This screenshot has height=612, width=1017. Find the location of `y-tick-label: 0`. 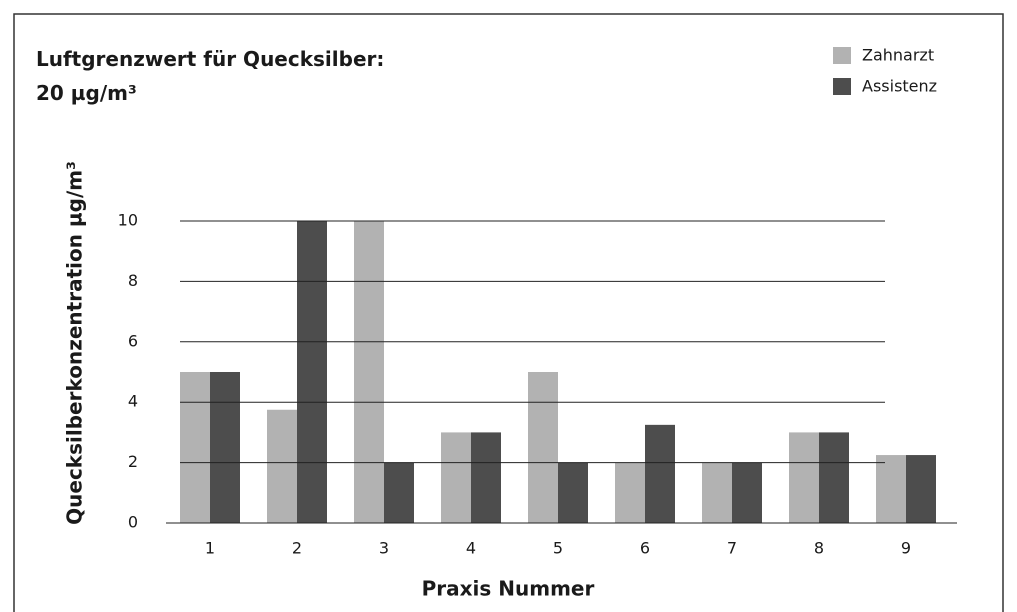

y-tick-label: 0 is located at coordinates (133, 522).